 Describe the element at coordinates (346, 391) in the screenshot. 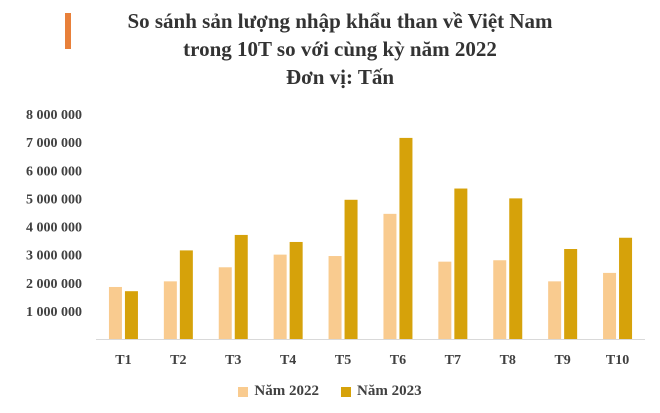

I see `legend-swatch-2023` at that location.